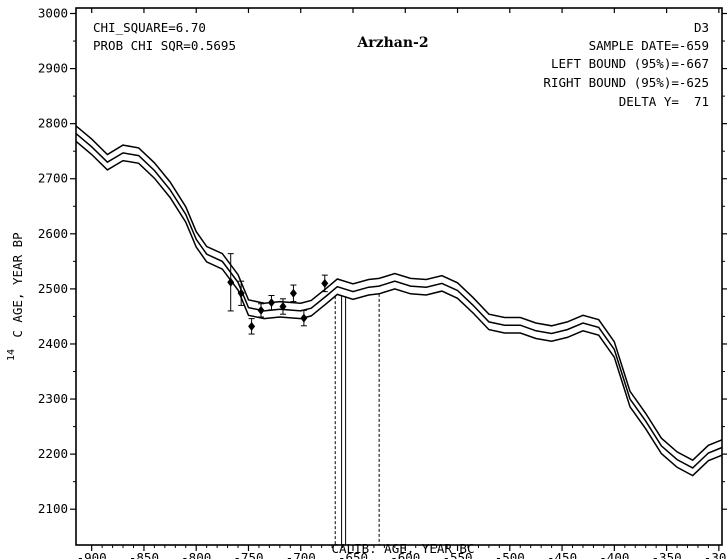 The image size is (727, 559). I want to click on prob-chi-label: PROB CHI SQR=0.5695, so click(164, 45).